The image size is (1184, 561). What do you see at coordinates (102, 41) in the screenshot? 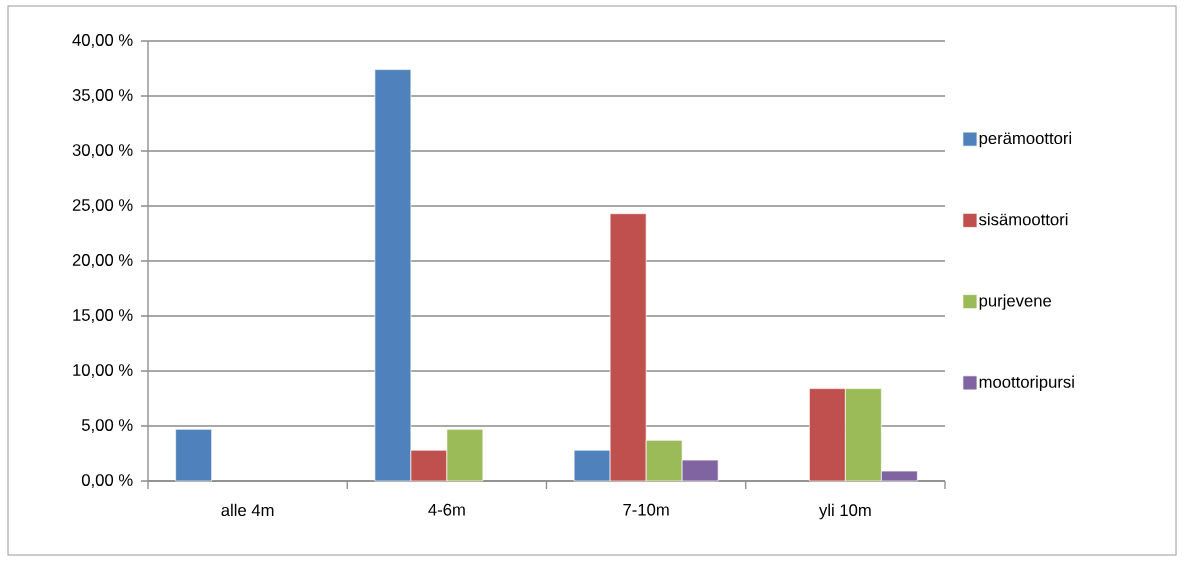
I see `y-tick-label: 40,00 %` at bounding box center [102, 41].